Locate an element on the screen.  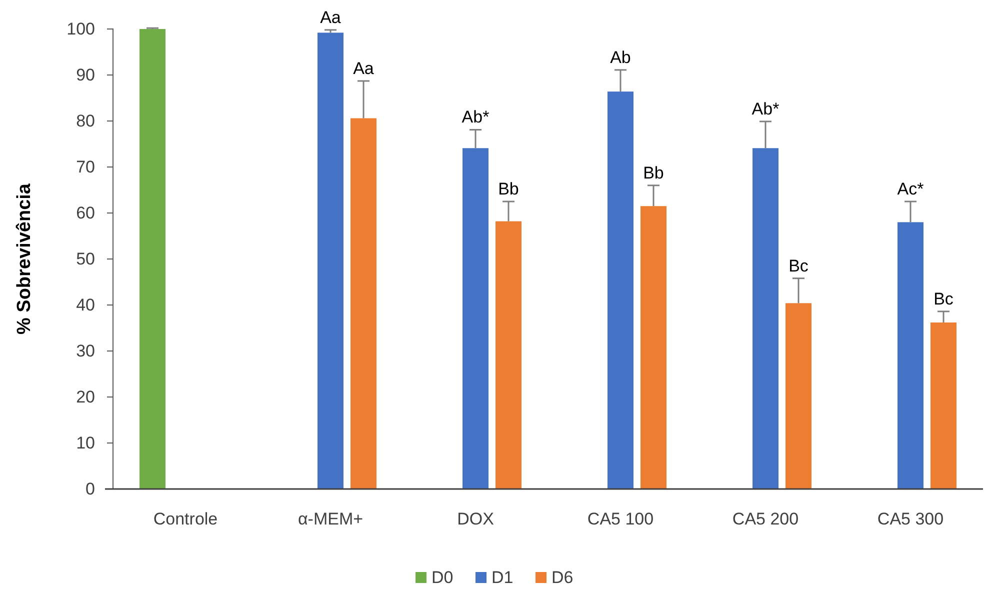
x-tick-label: α-MEM+ is located at coordinates (331, 518).